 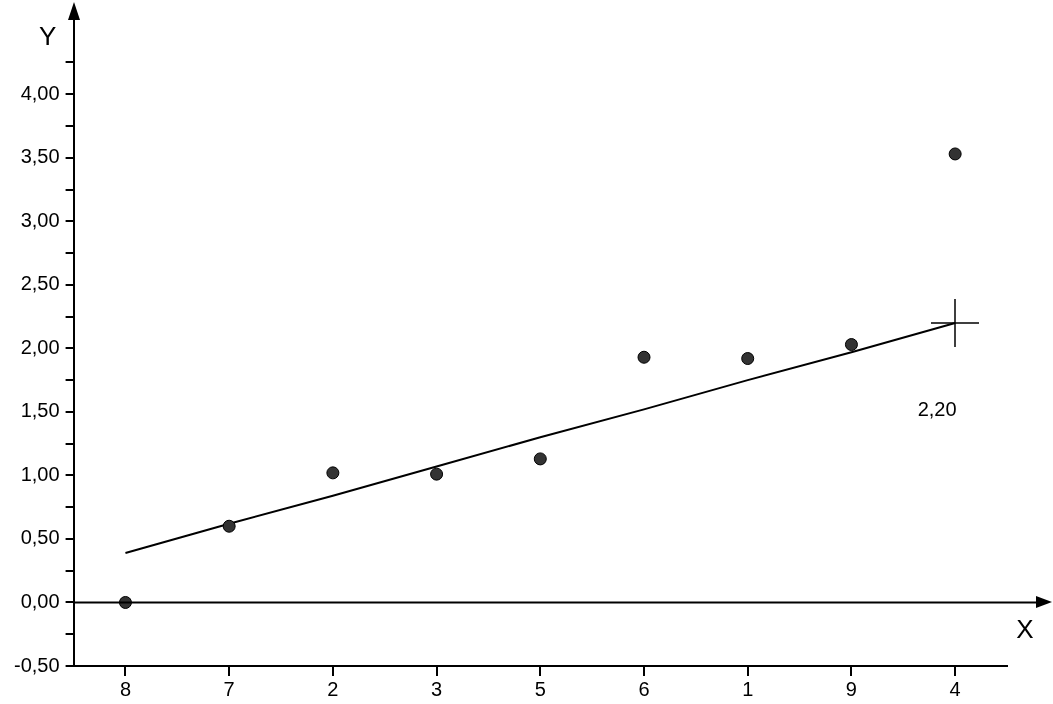 I want to click on y-tick-label: 0,50, so click(x=40, y=537).